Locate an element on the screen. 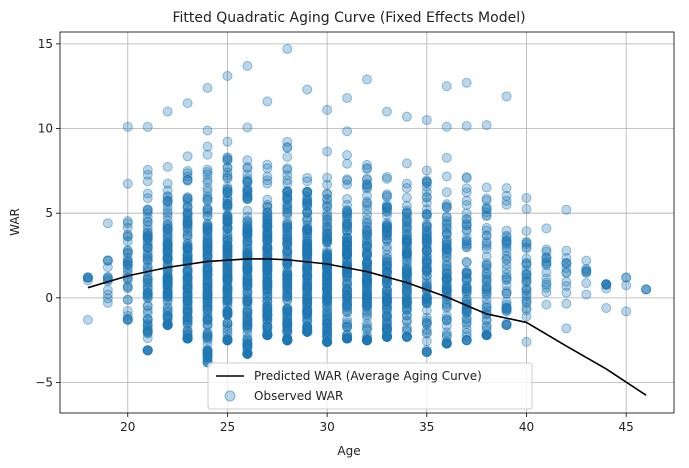 The width and height of the screenshot is (689, 468). x-tick-label: 30 is located at coordinates (326, 427).